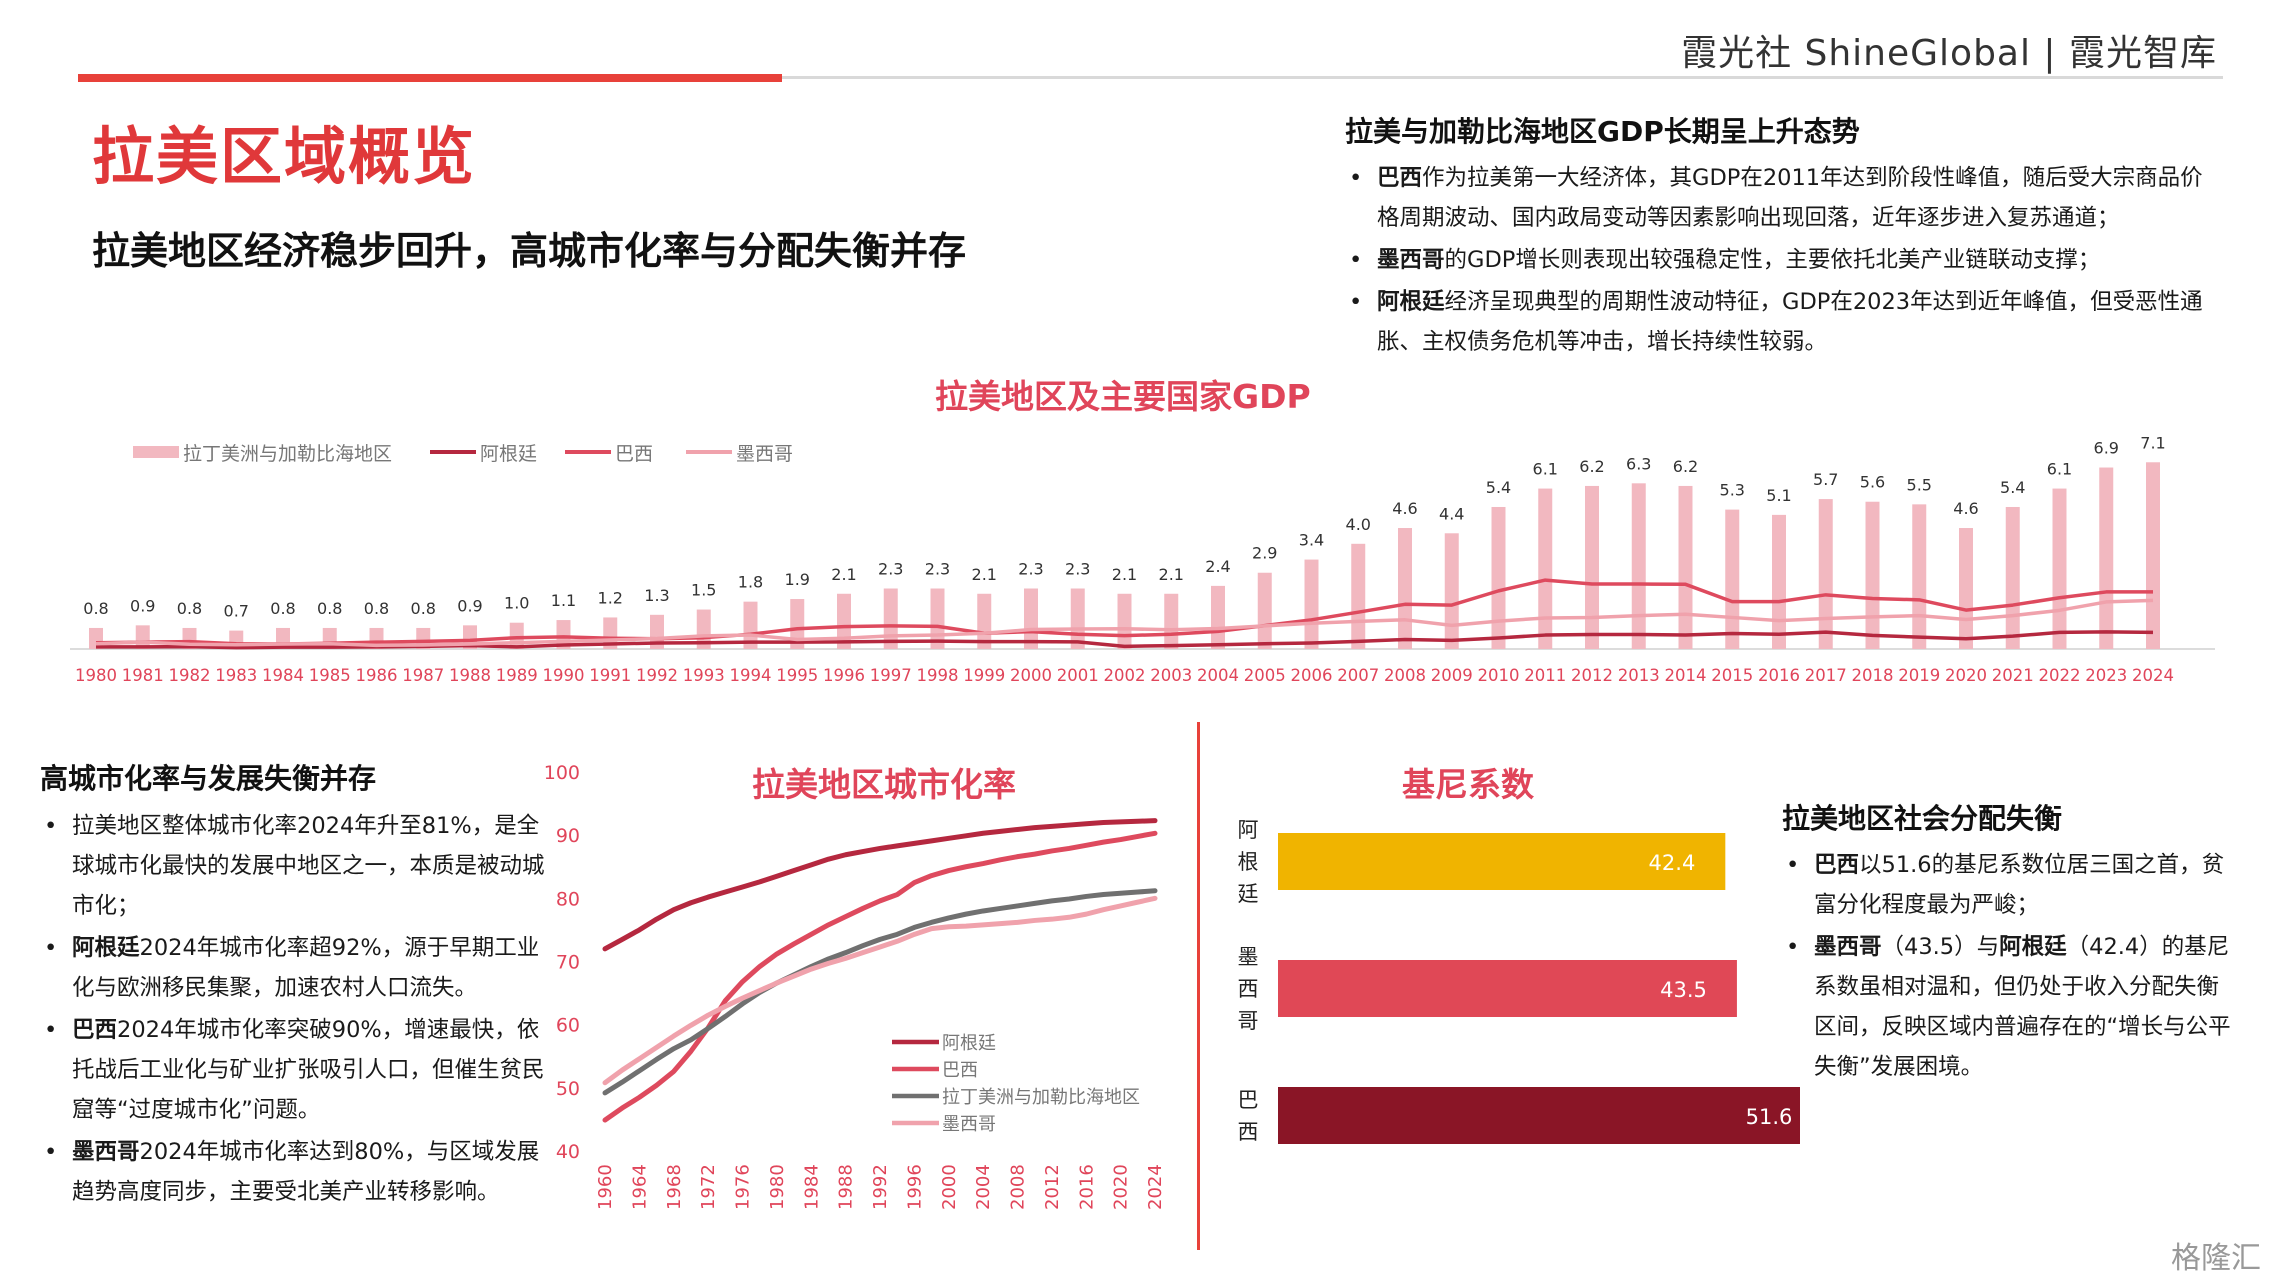  What do you see at coordinates (156, 452) in the screenshot?
I see `legend-swatch` at bounding box center [156, 452].